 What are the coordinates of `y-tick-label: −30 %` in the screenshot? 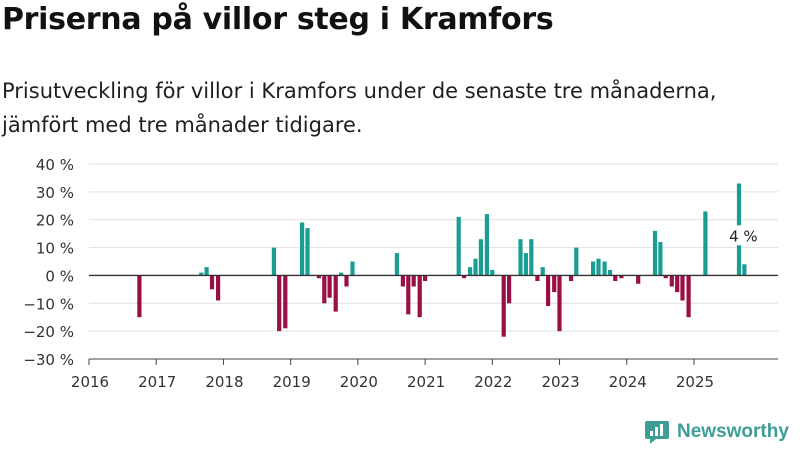 It's located at (48, 360).